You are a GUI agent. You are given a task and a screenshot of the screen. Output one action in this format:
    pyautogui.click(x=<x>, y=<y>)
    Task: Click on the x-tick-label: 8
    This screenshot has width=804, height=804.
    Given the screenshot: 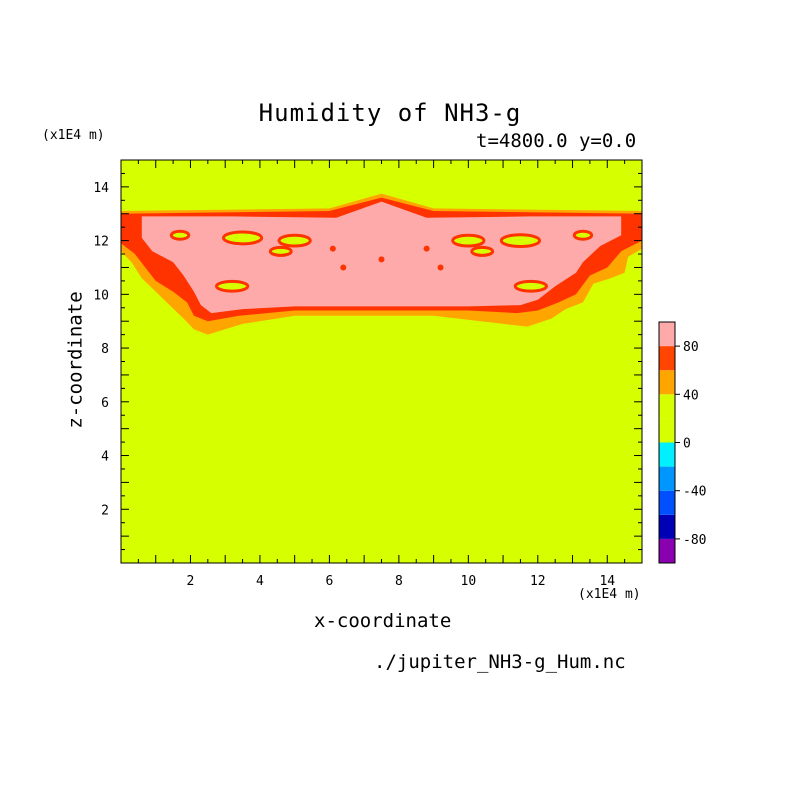 What is the action you would take?
    pyautogui.click(x=399, y=581)
    